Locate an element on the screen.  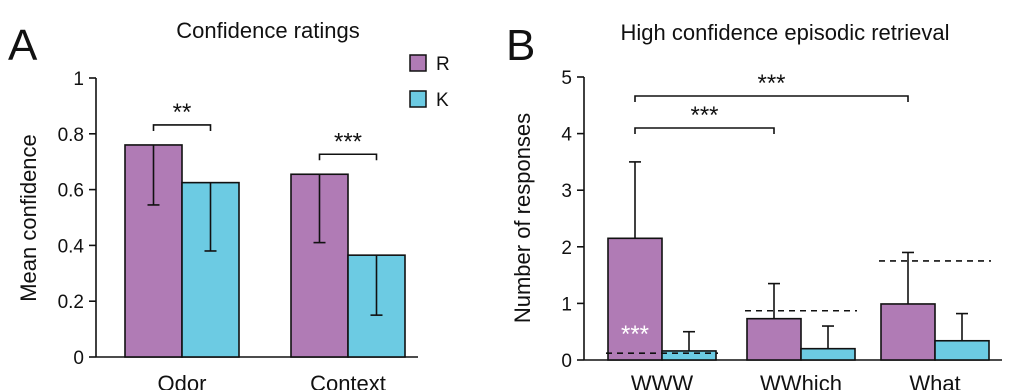
chart-b-y-tick-label: 4 is located at coordinates (566, 135).